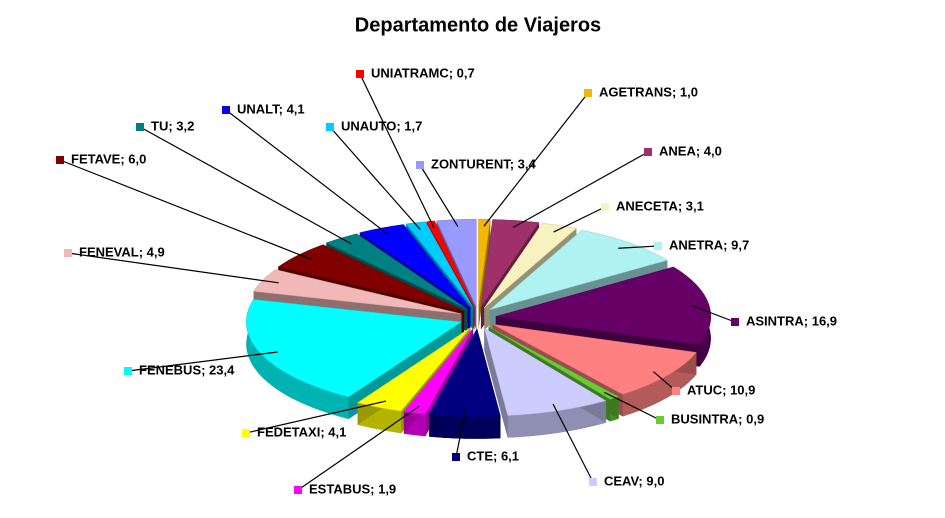 This screenshot has height=518, width=945. Describe the element at coordinates (352, 488) in the screenshot. I see `data-label: ESTABUS; 1,9` at that location.